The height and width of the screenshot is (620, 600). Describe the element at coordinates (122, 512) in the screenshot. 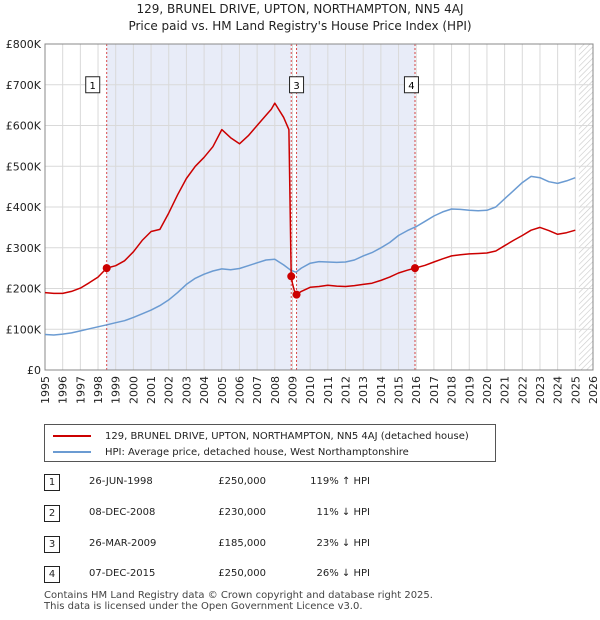

I see `transaction-date: 08-DEC-2008` at that location.